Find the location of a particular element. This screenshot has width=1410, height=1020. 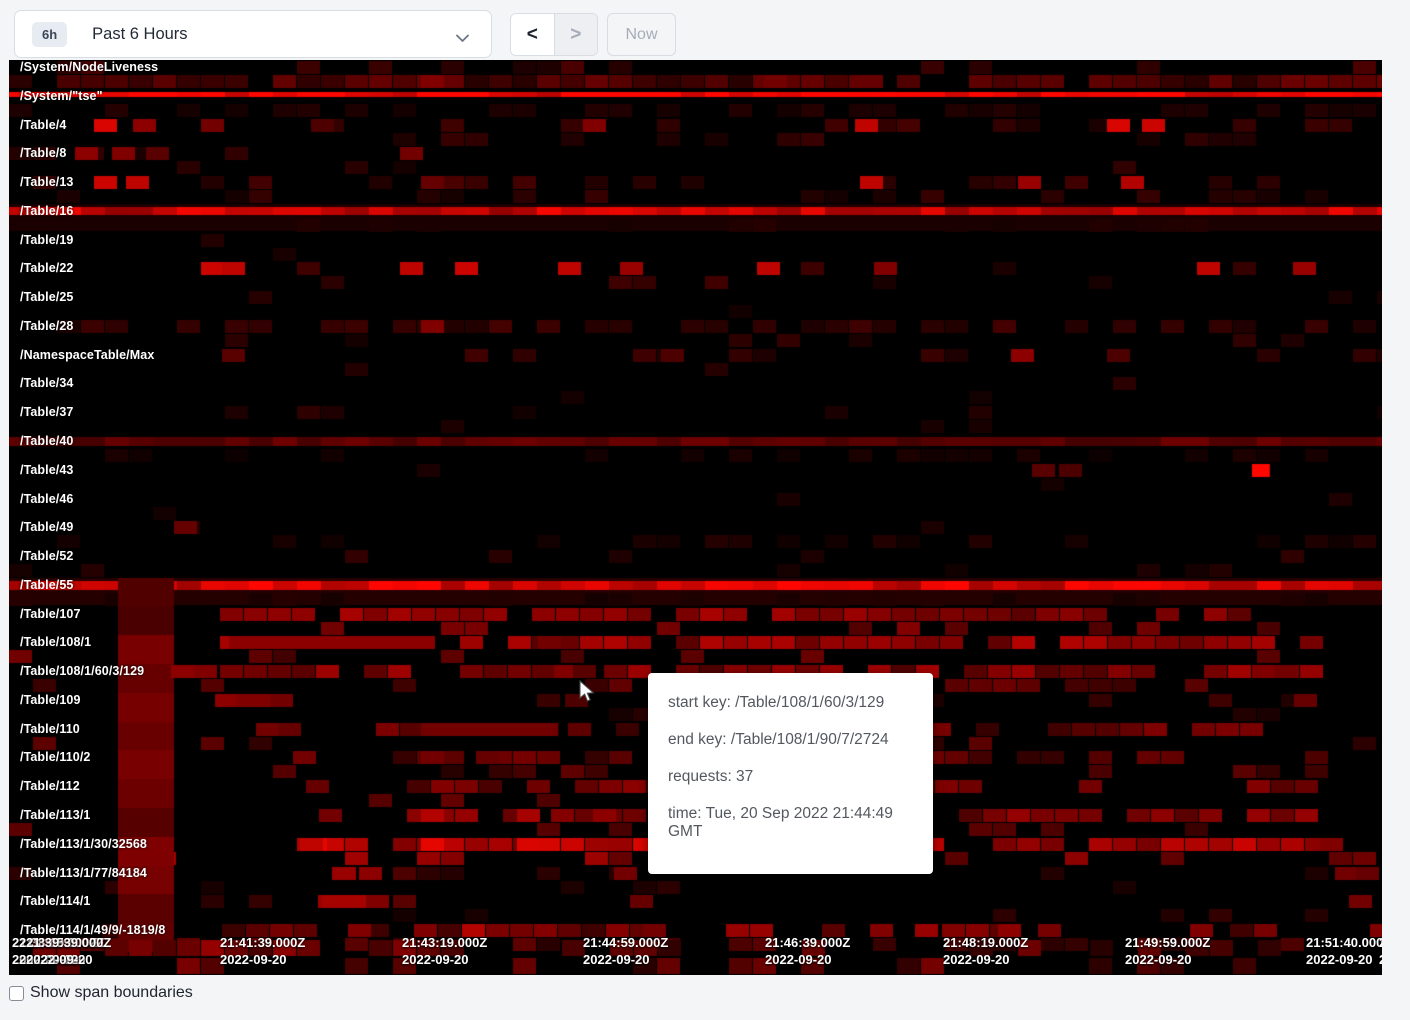

row-label: /Table/110 is located at coordinates (50, 729).